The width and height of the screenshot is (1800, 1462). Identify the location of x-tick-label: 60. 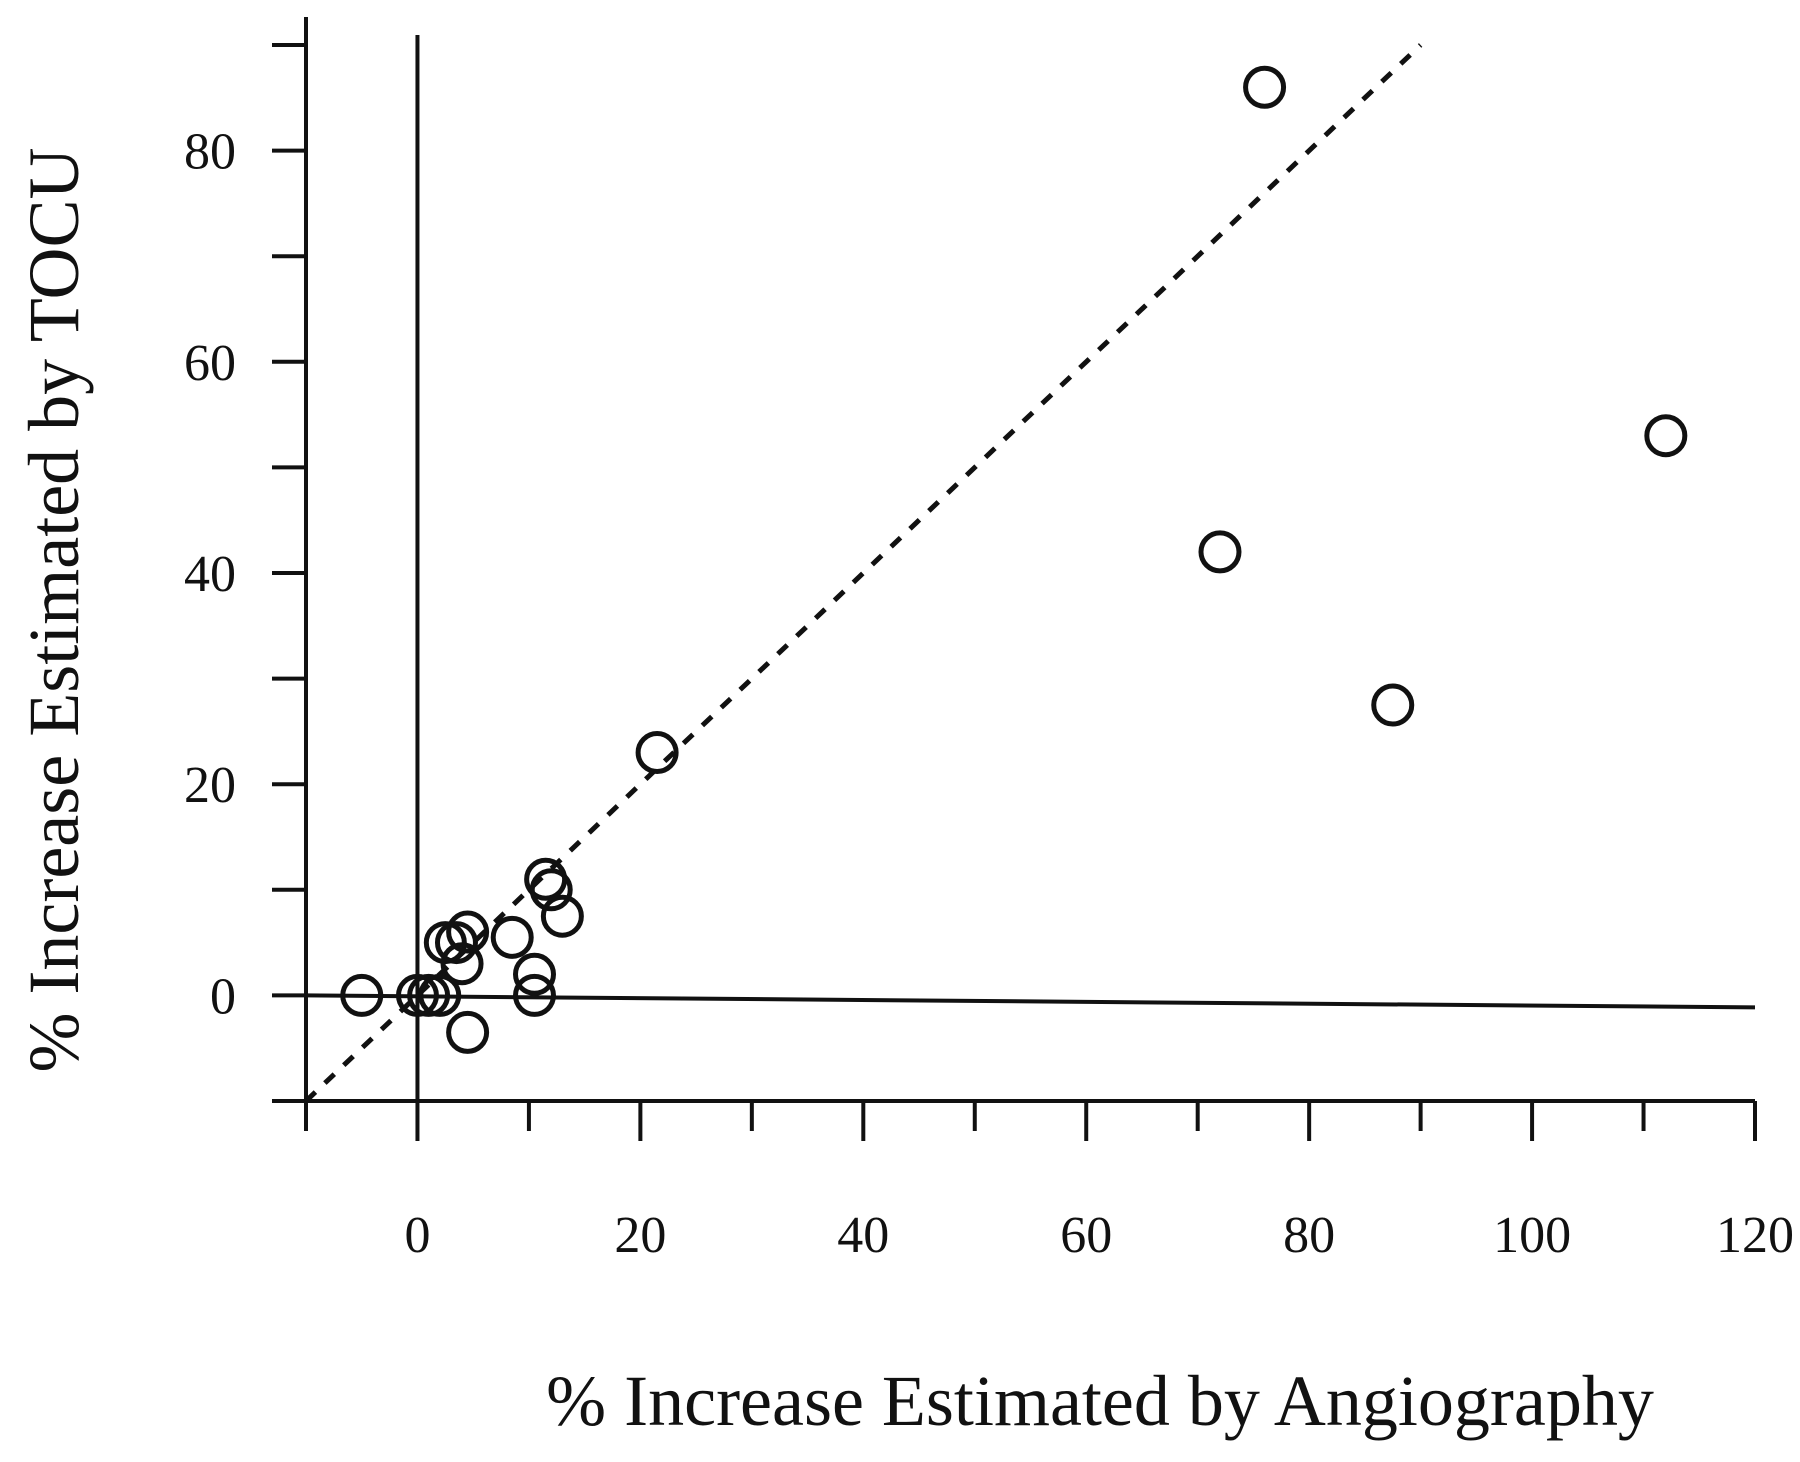
(1086, 1235).